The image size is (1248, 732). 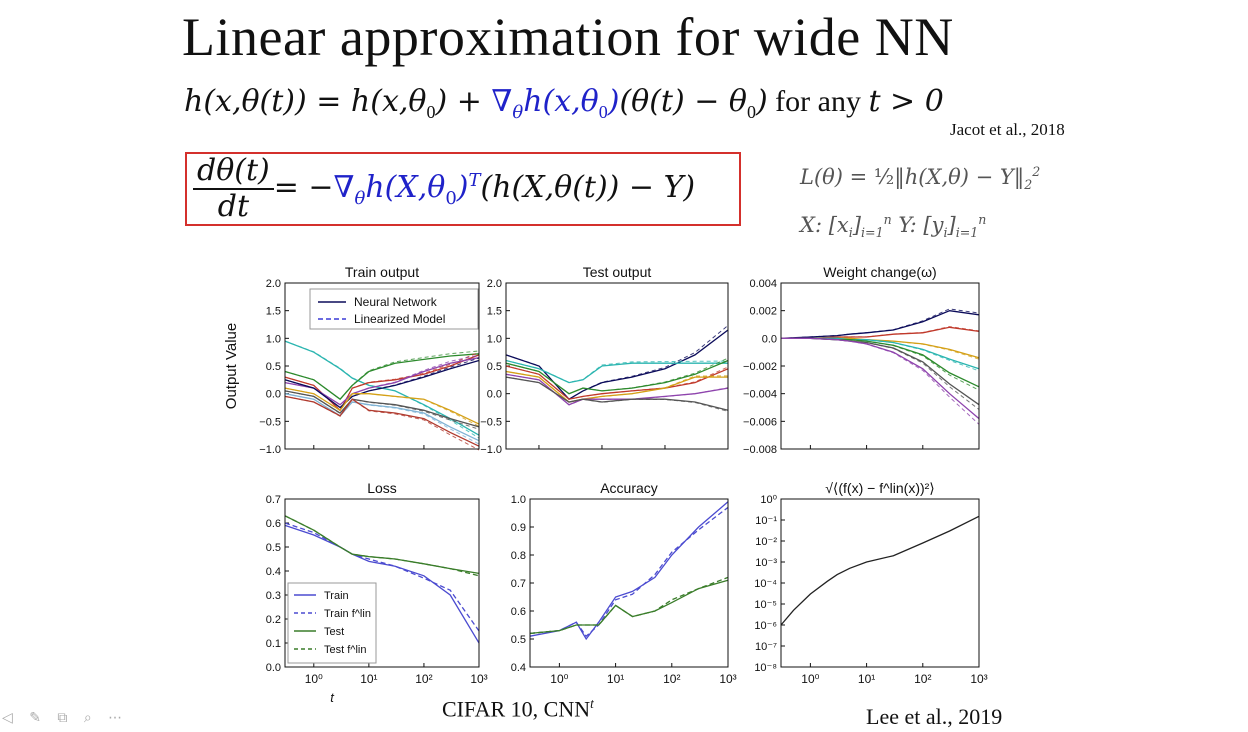 What do you see at coordinates (65, 718) in the screenshot?
I see `presentation-controls: ◁ ✎ ⧉ ⌕ ⋯` at bounding box center [65, 718].